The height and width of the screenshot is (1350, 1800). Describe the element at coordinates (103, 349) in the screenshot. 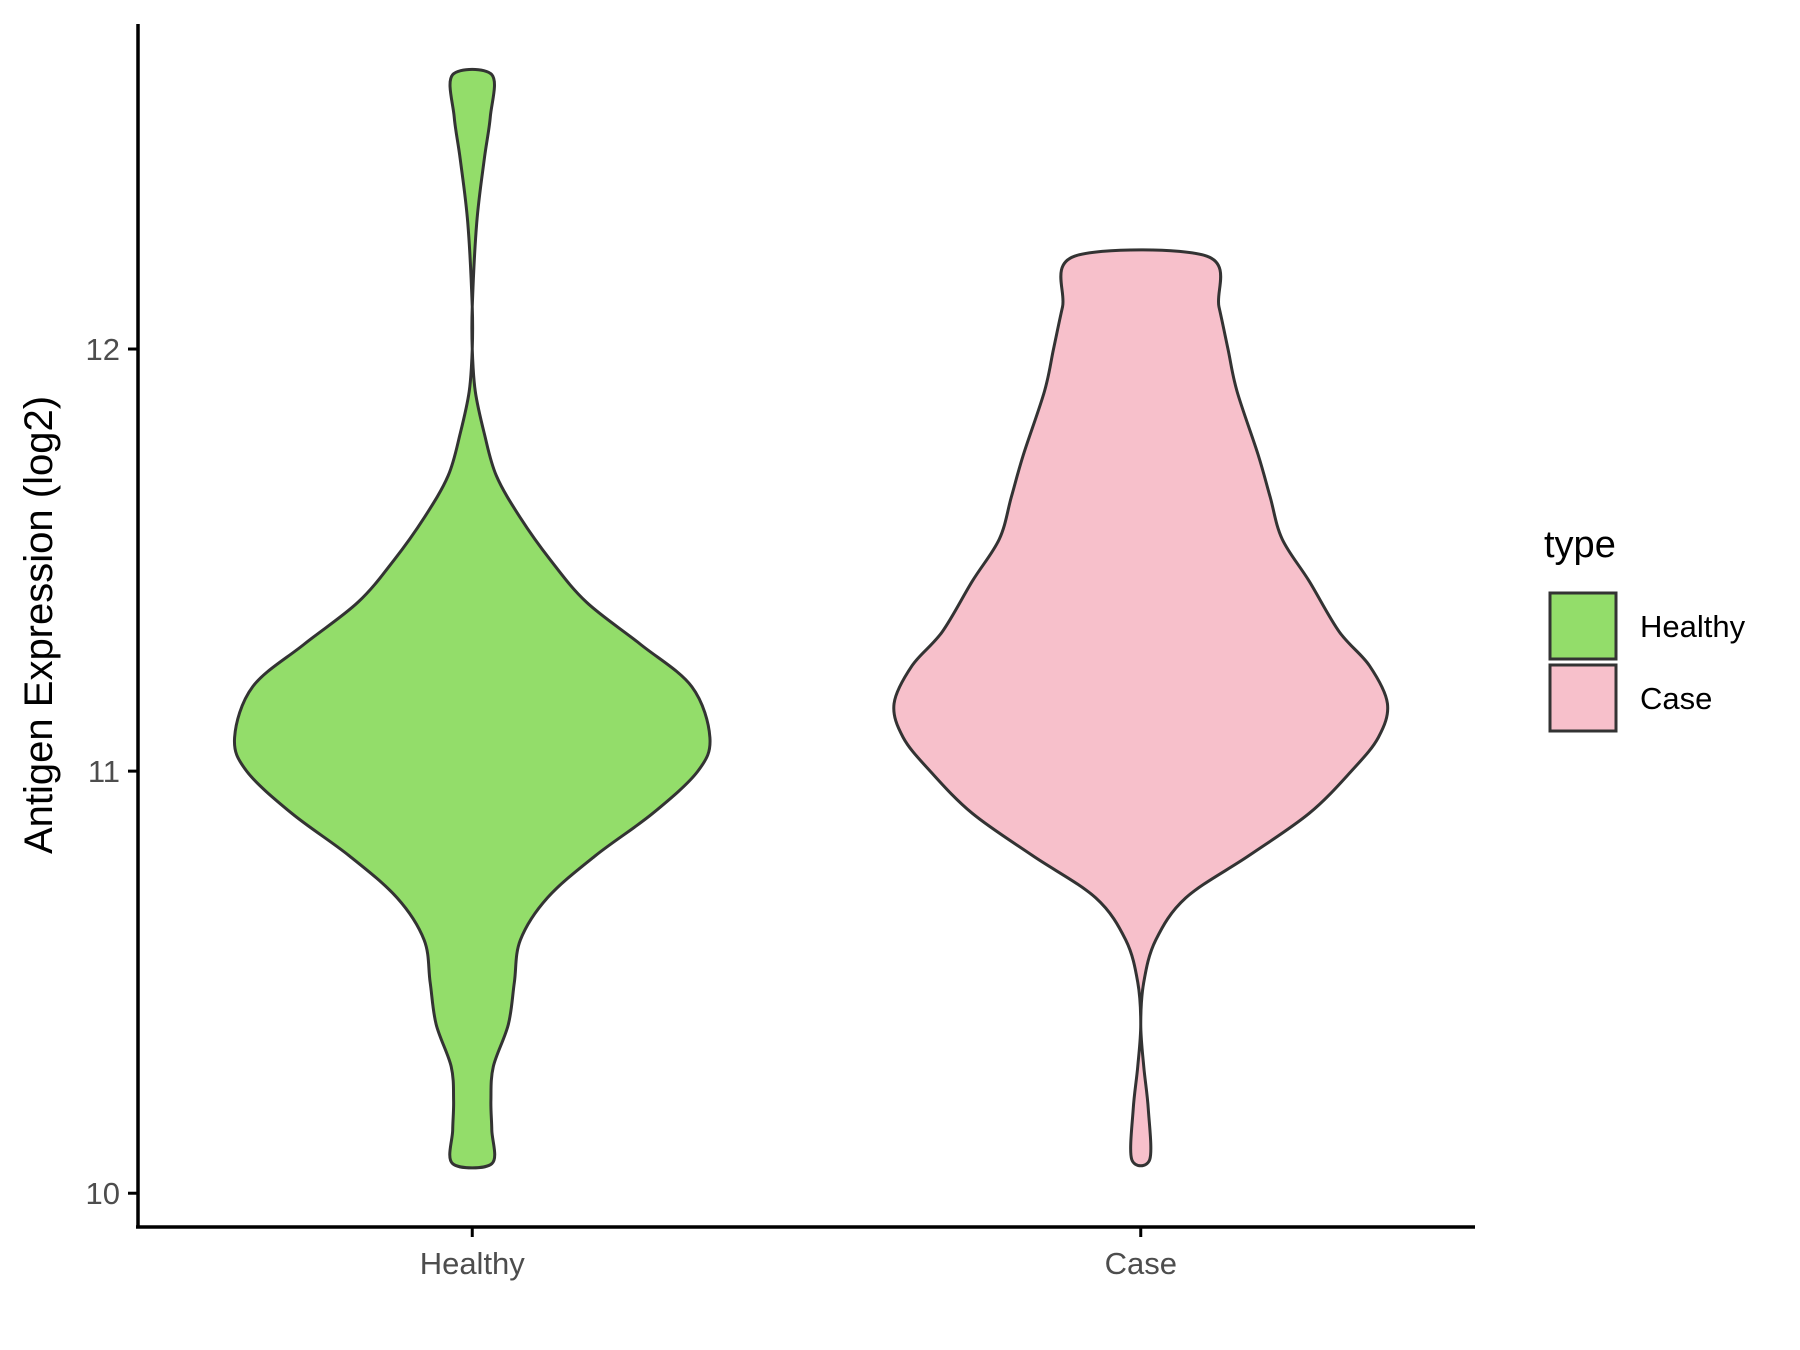

I see `y-tick-label: 12` at that location.